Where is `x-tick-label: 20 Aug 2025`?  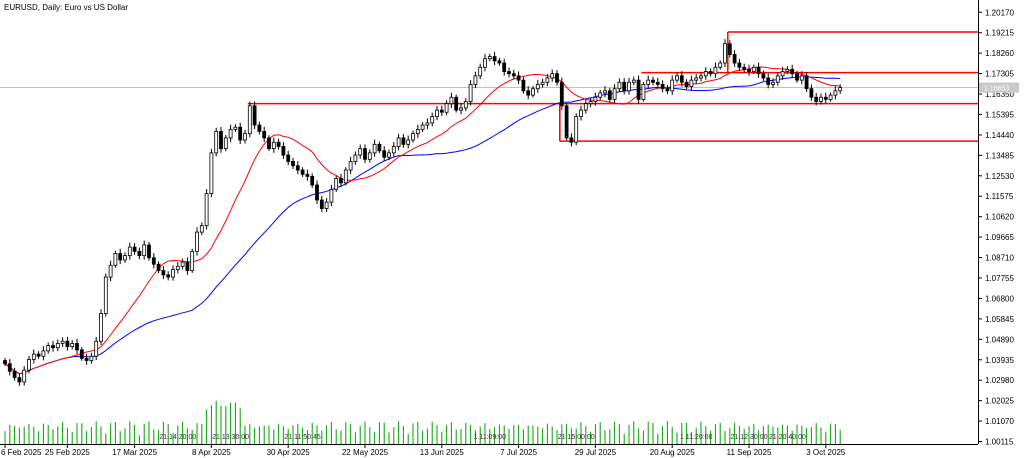 x-tick-label: 20 Aug 2025 is located at coordinates (672, 452).